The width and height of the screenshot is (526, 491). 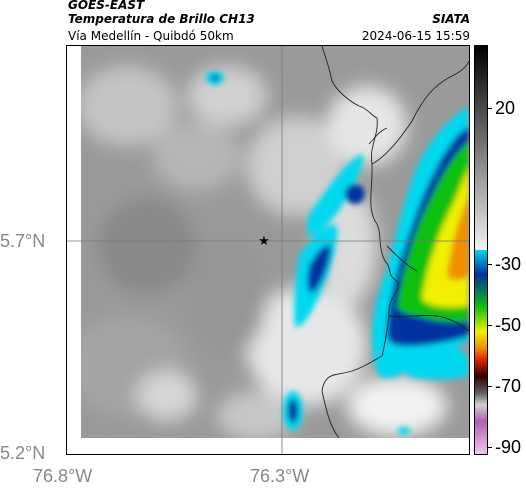 I want to click on lon-label-76-8: 76.8°W, so click(x=63, y=476).